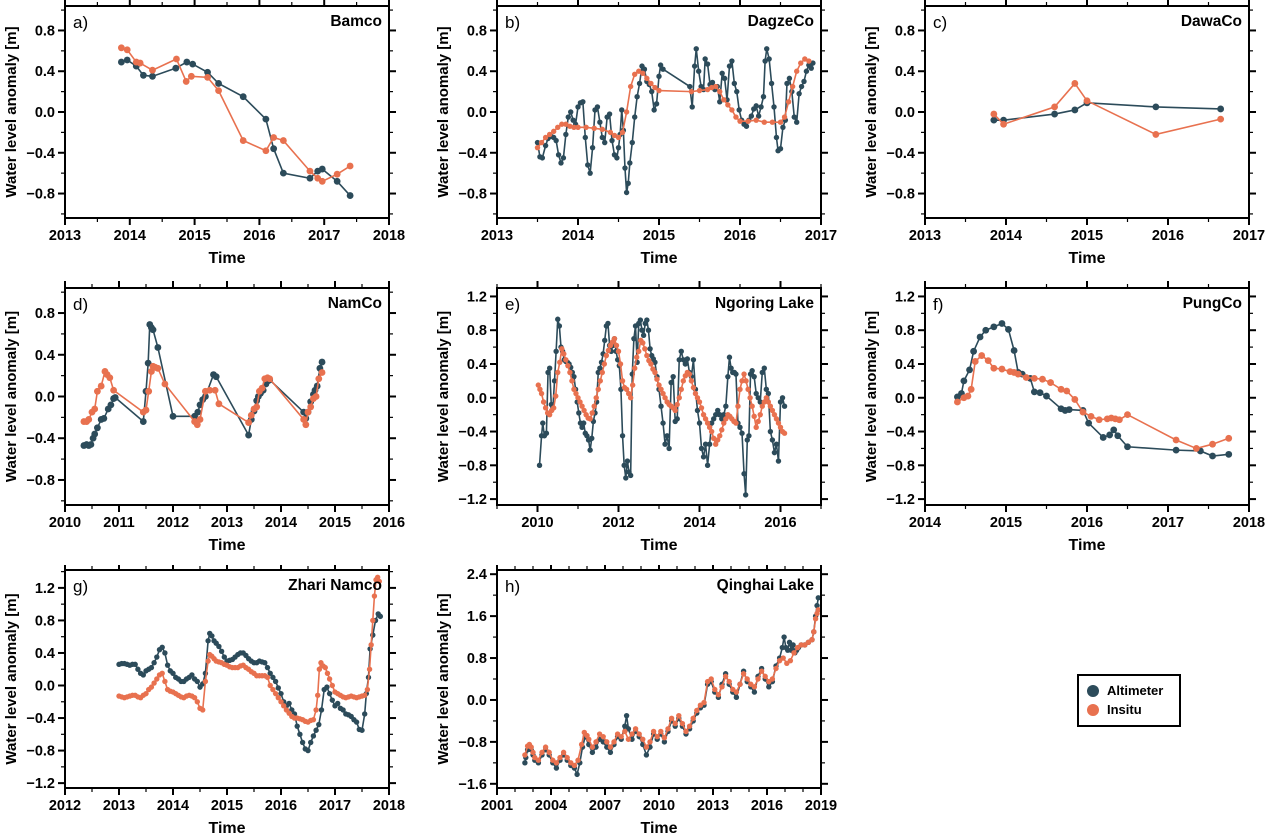  I want to click on panel-letter: a), so click(80, 22).